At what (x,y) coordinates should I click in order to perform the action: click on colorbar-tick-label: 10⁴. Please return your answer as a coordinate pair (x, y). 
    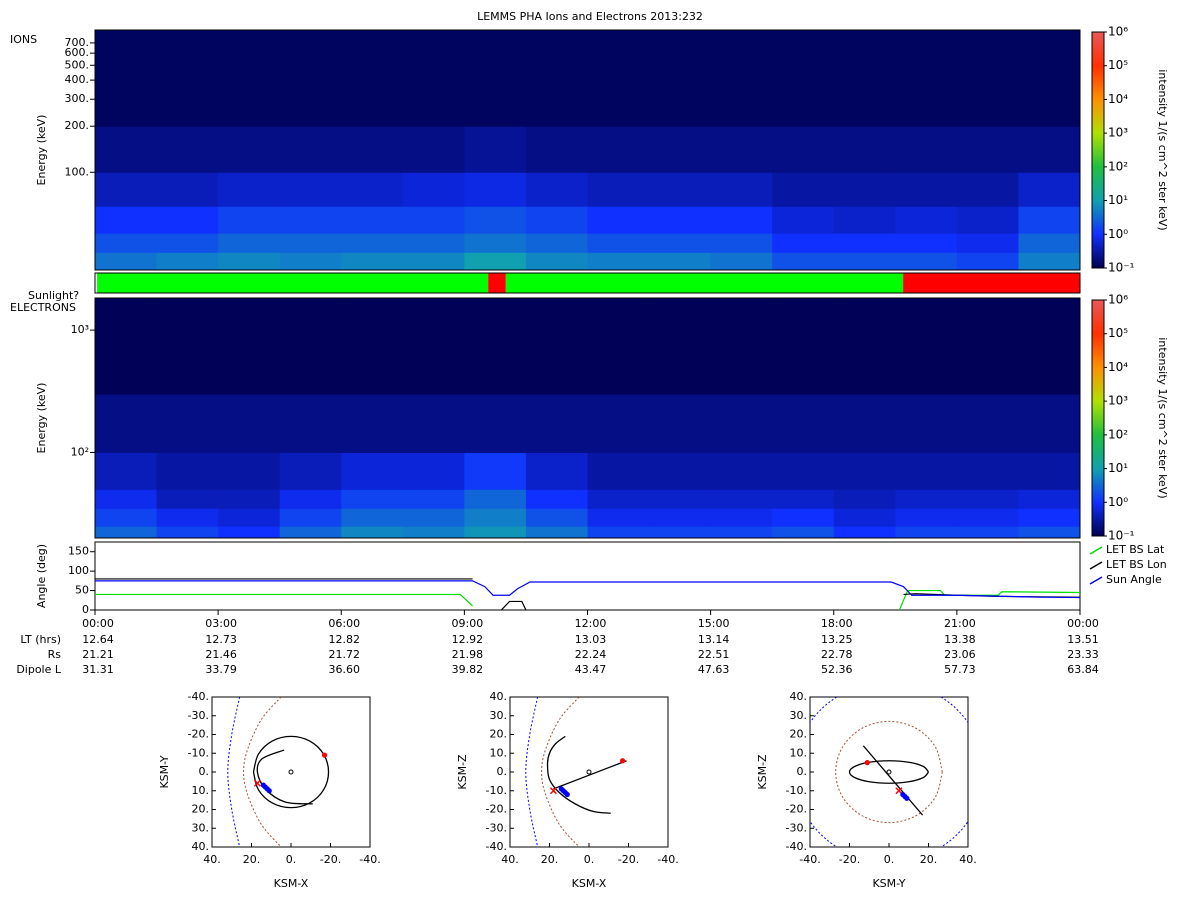
    Looking at the image, I should click on (1118, 367).